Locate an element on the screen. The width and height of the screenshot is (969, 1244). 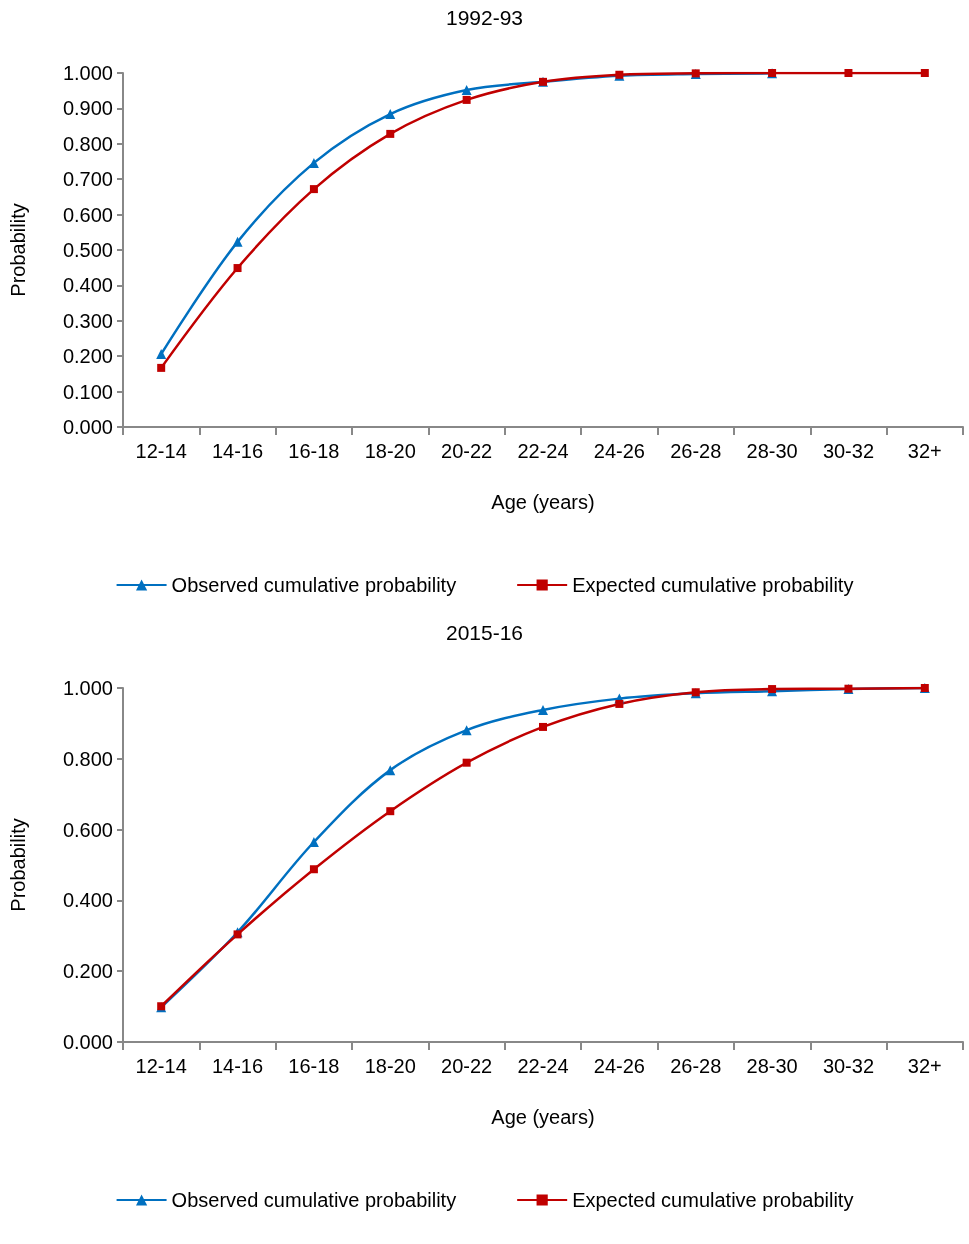
y-tick-label: 0.500 is located at coordinates (87, 250).